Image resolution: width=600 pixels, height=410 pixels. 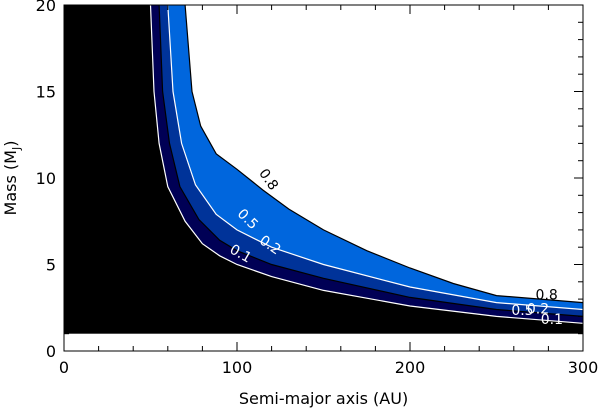 I want to click on y-tick-label: 5, so click(x=51, y=265).